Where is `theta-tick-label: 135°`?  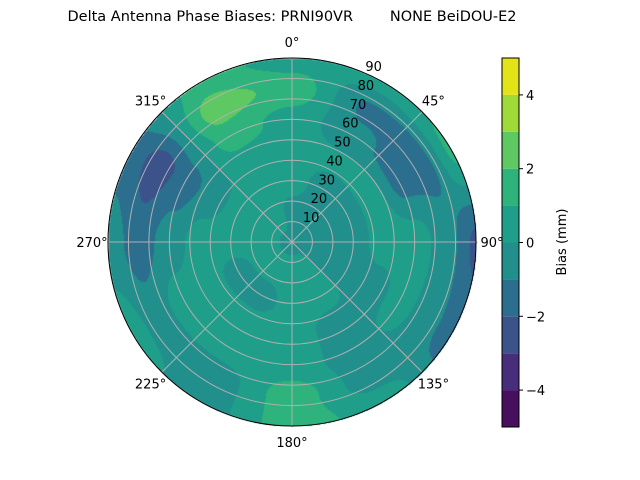 theta-tick-label: 135° is located at coordinates (433, 384).